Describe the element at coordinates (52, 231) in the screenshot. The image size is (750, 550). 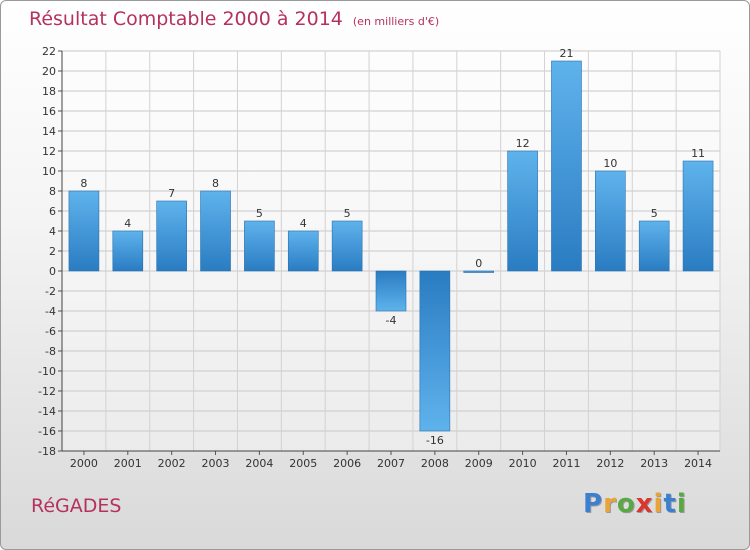
I see `y-tick-label: 4` at that location.